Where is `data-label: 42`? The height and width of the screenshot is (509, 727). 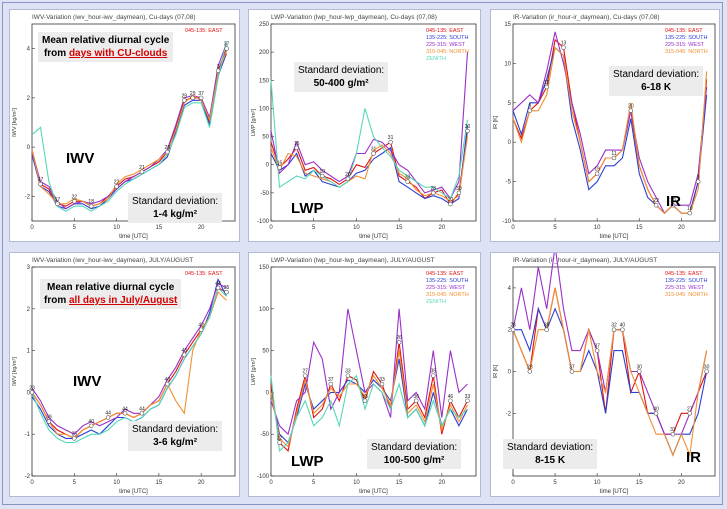
data-label: 42 is located at coordinates (201, 326).